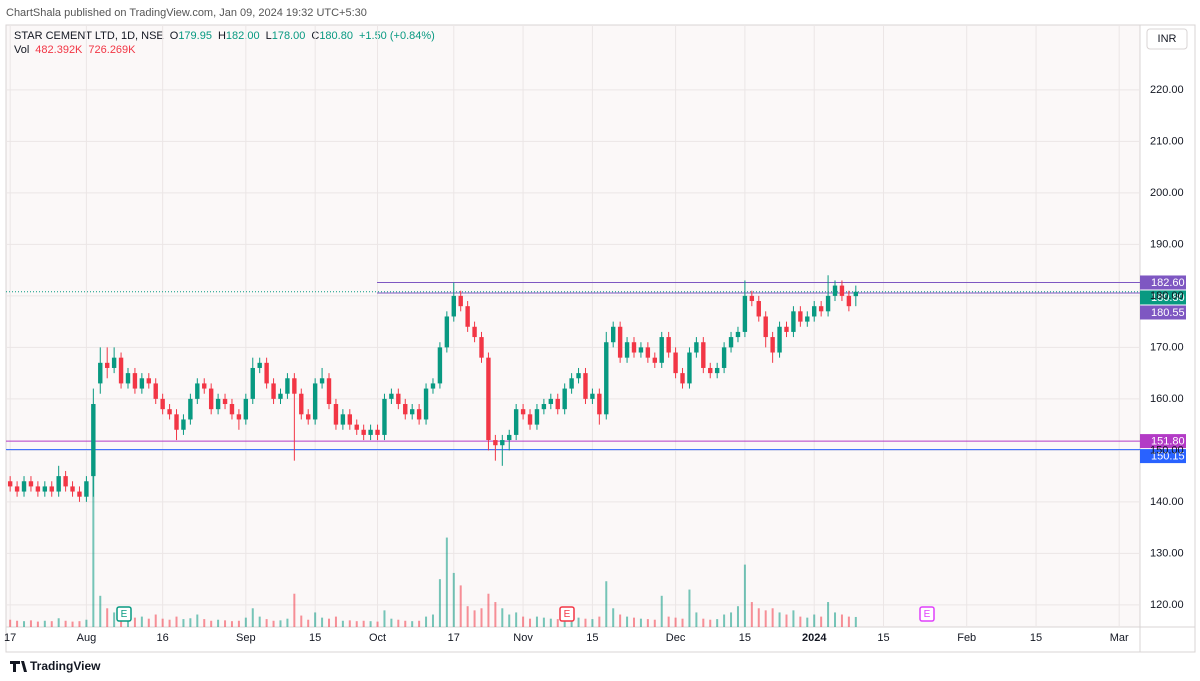 This screenshot has height=681, width=1200. What do you see at coordinates (397, 36) in the screenshot?
I see `change: +1.50 (+0.84%)` at bounding box center [397, 36].